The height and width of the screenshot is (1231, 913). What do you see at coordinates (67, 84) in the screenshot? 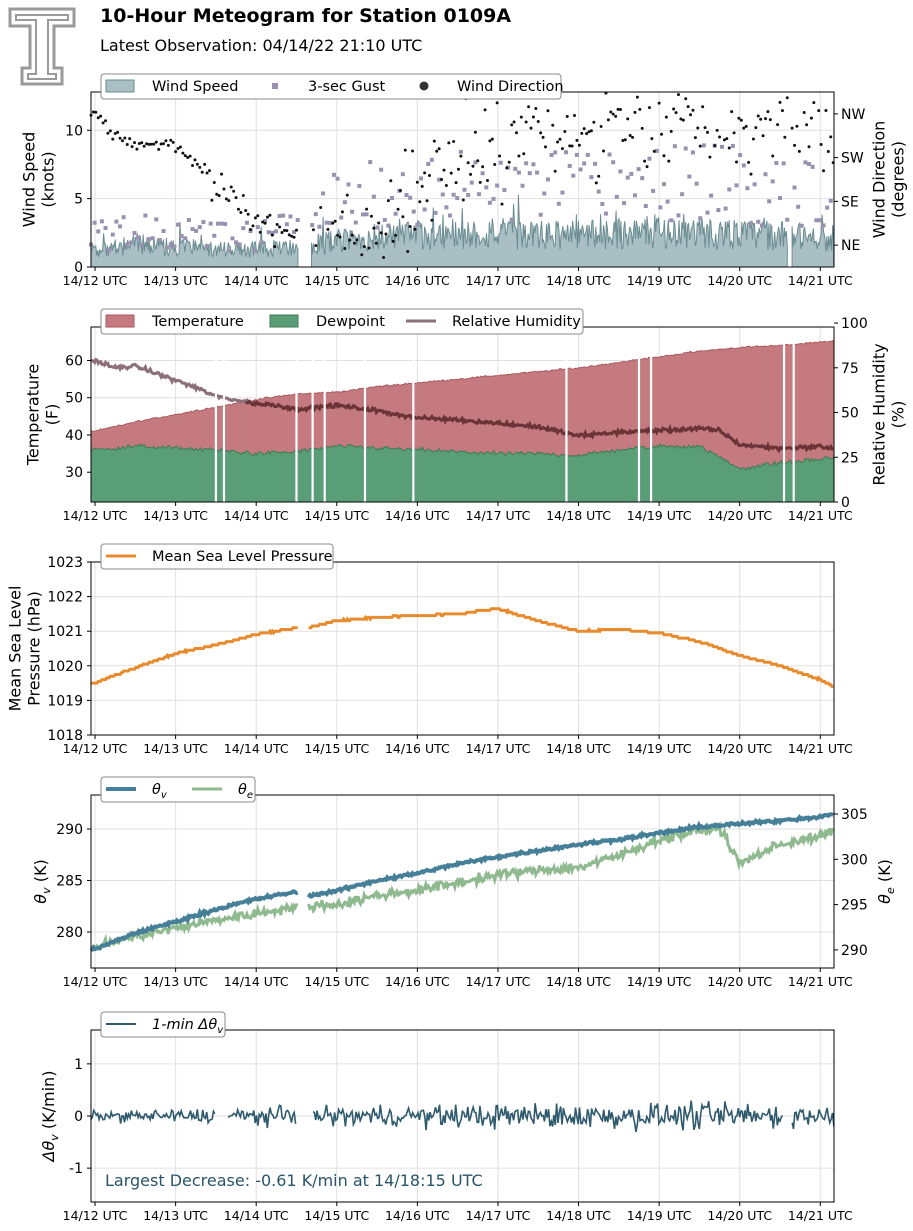
I see `logo-mark: .` at bounding box center [67, 84].